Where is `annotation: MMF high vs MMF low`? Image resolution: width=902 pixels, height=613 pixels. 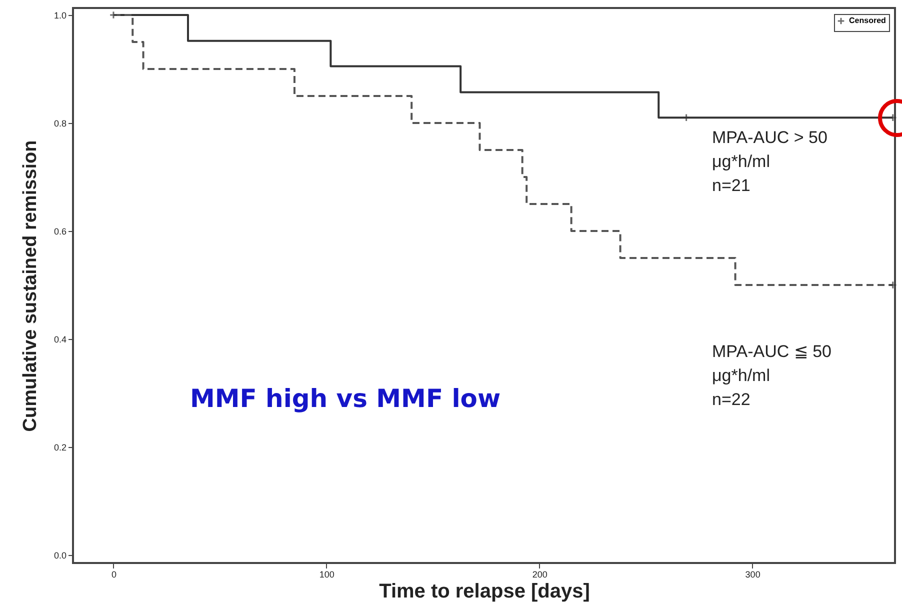
annotation: MMF high vs MMF low is located at coordinates (345, 398).